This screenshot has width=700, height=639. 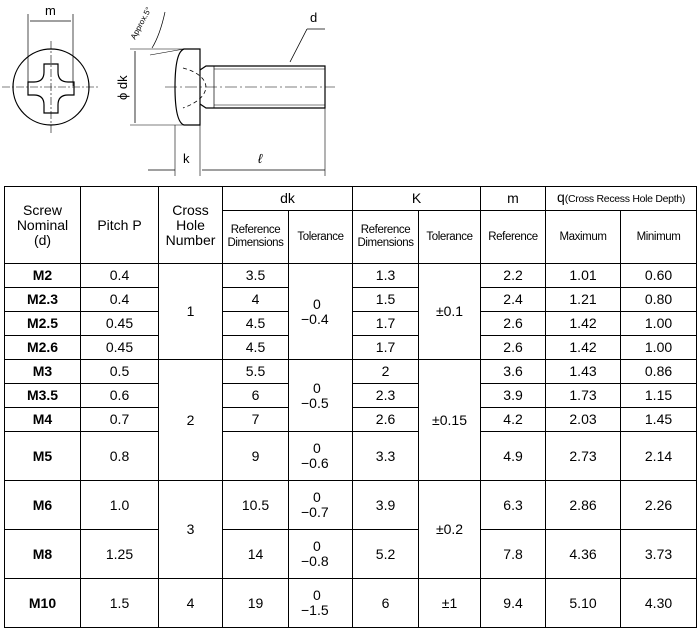 I want to click on dk-ref-cell: 4, so click(x=255, y=299).